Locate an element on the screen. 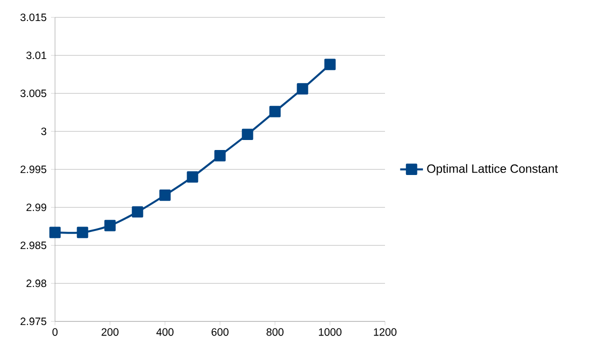 This screenshot has height=340, width=605. legend-label: Optimal Lattice Constant is located at coordinates (492, 170).